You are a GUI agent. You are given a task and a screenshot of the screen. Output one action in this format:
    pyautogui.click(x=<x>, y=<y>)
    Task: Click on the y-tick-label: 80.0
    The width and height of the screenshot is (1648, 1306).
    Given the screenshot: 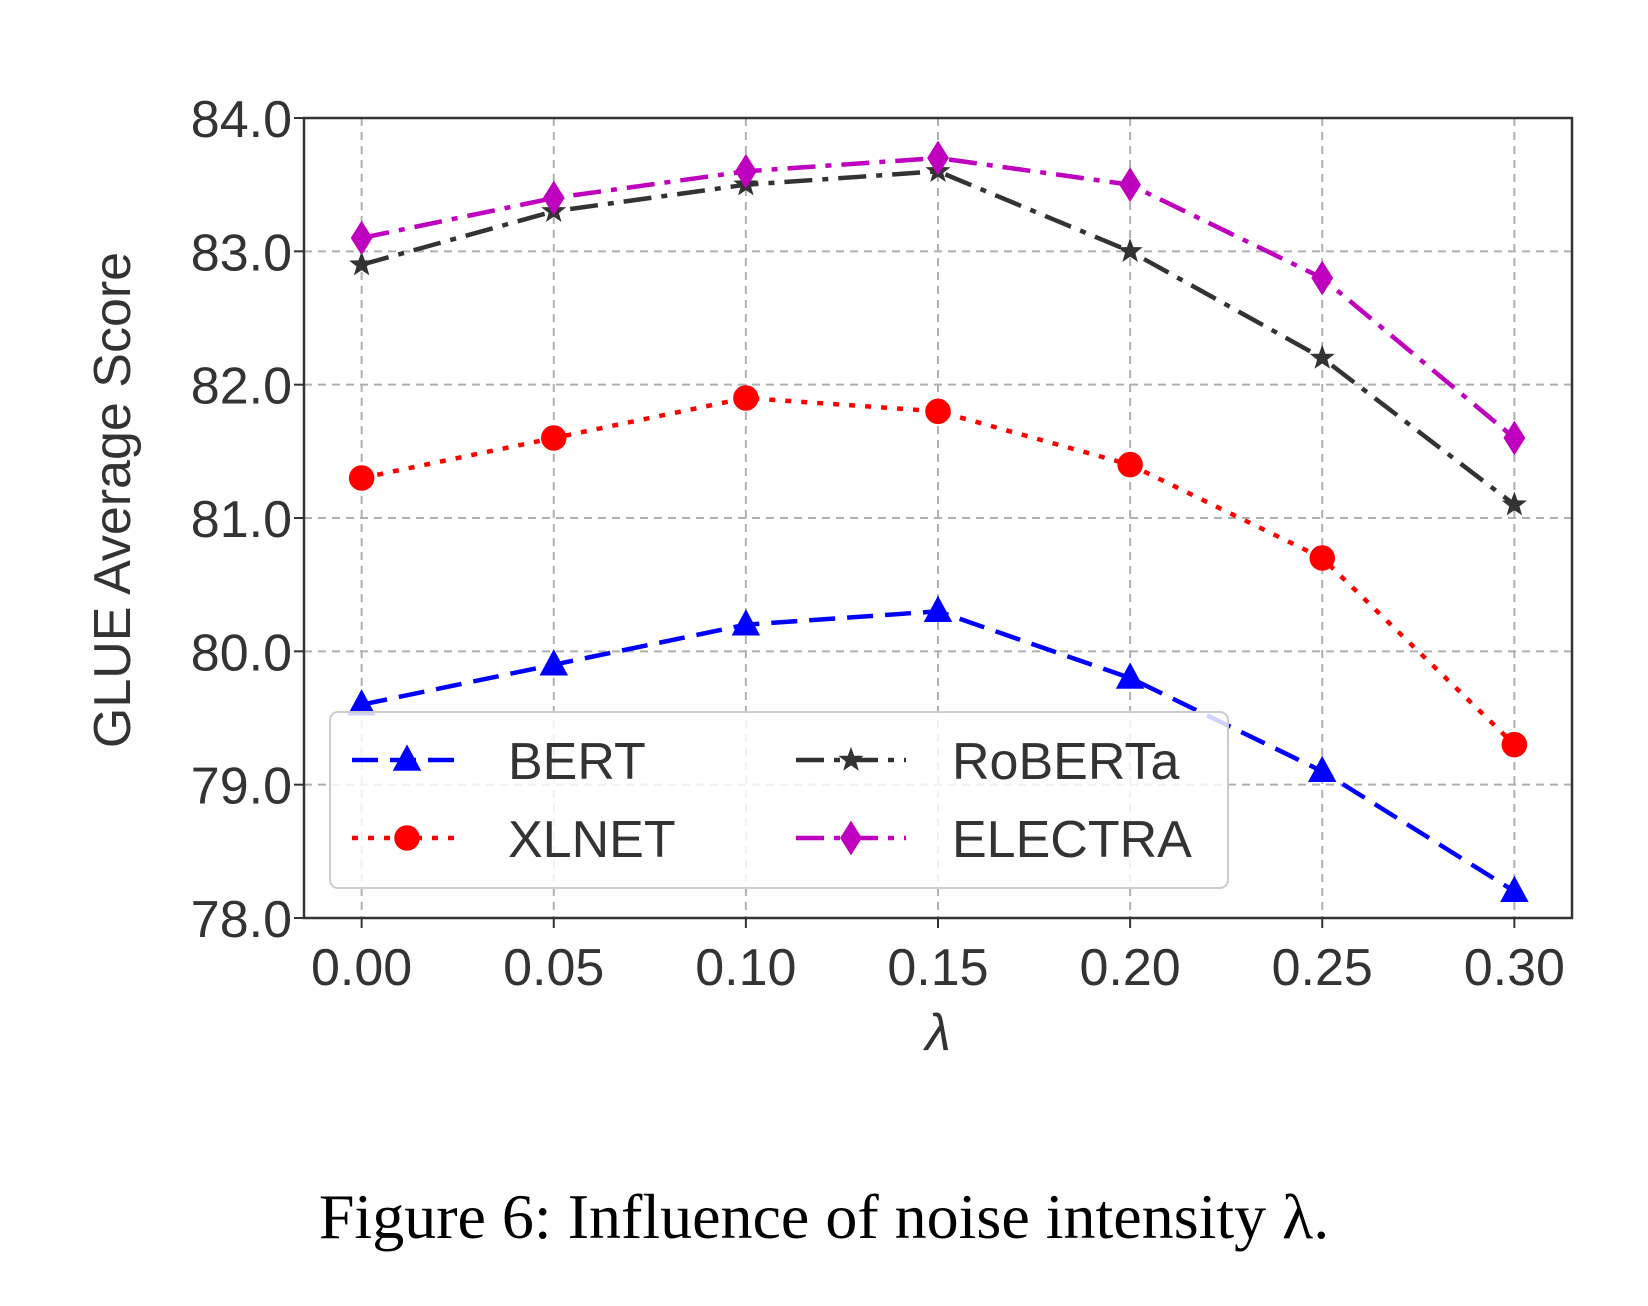 What is the action you would take?
    pyautogui.click(x=241, y=653)
    